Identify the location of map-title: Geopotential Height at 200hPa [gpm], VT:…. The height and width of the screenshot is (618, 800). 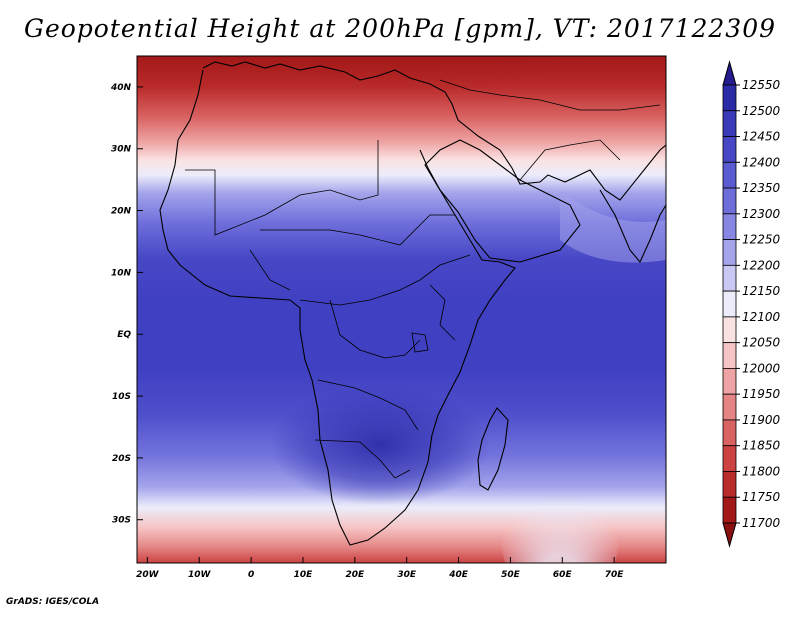
(400, 28).